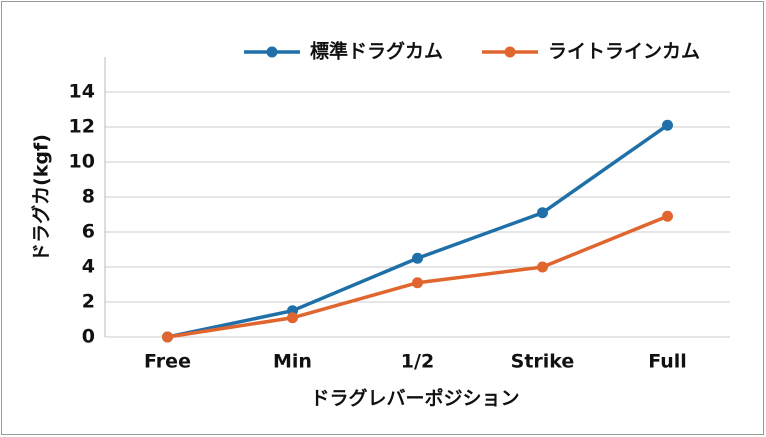 The height and width of the screenshot is (437, 766). I want to click on y-tick-label: 0, so click(88, 337).